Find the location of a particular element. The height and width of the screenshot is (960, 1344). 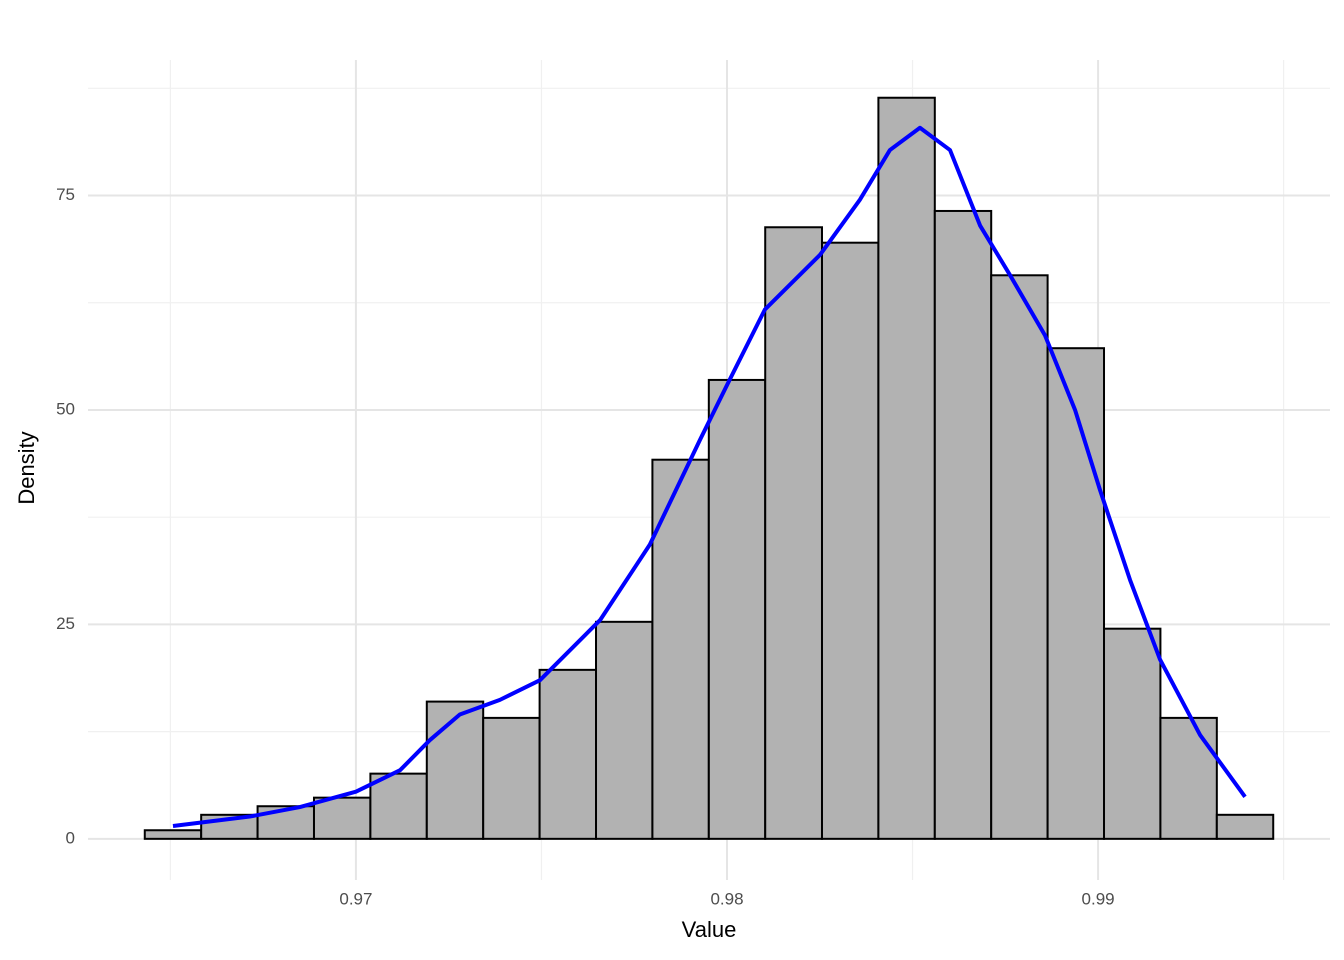

y-tick-label: 75 is located at coordinates (65, 194).